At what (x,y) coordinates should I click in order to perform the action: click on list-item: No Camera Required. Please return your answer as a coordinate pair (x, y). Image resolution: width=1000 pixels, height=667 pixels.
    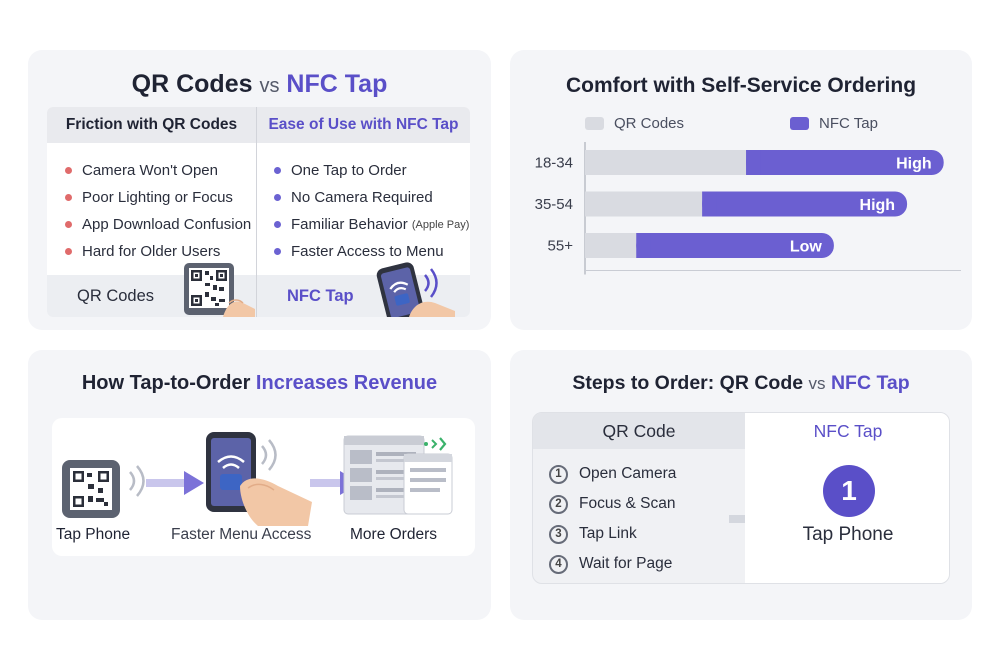
    Looking at the image, I should click on (371, 197).